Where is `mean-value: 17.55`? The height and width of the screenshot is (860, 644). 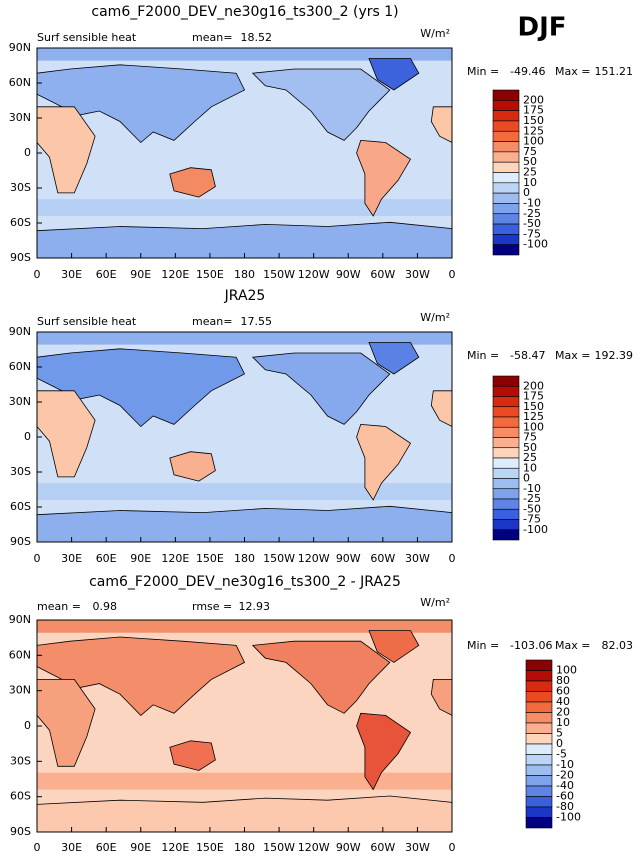 mean-value: 17.55 is located at coordinates (257, 321).